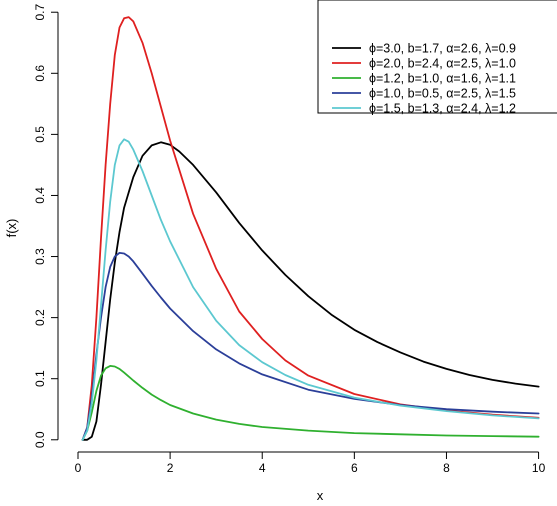 Image resolution: width=557 pixels, height=506 pixels. Describe the element at coordinates (442, 79) in the screenshot. I see `legend-label-3: ϕ=1.2, b=1.0, α=1.6, λ=1.1` at that location.